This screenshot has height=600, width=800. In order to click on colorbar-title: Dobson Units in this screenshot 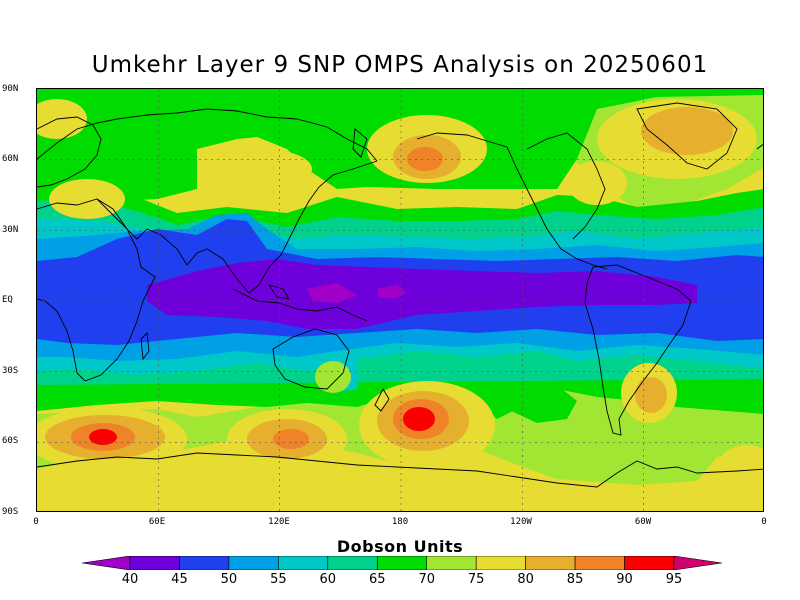, I will do `click(400, 546)`.